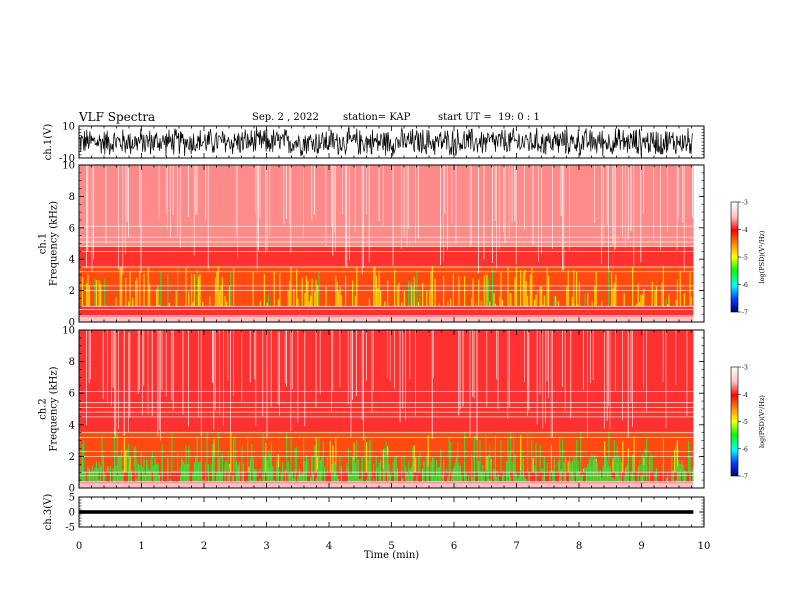  Describe the element at coordinates (745, 449) in the screenshot. I see `colorbar-tick-label: -6` at that location.